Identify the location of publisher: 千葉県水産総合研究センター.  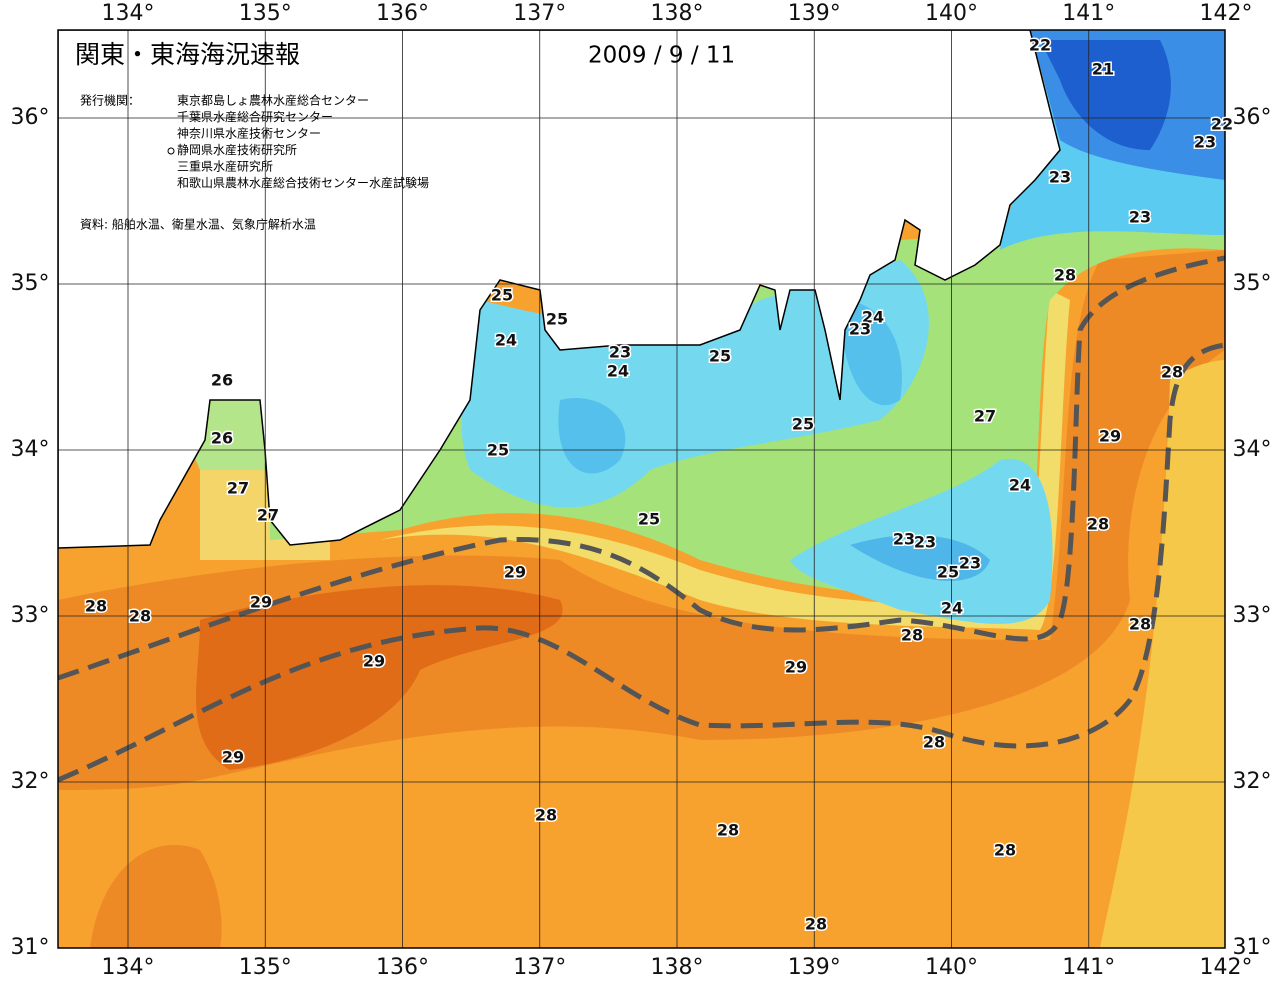
(255, 116).